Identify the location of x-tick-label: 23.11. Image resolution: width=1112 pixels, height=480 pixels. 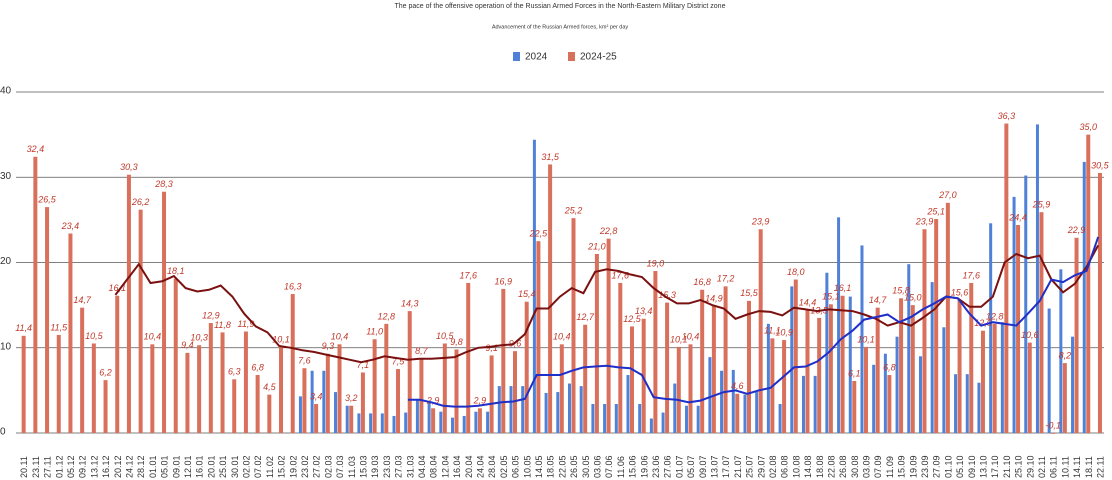
(36, 467).